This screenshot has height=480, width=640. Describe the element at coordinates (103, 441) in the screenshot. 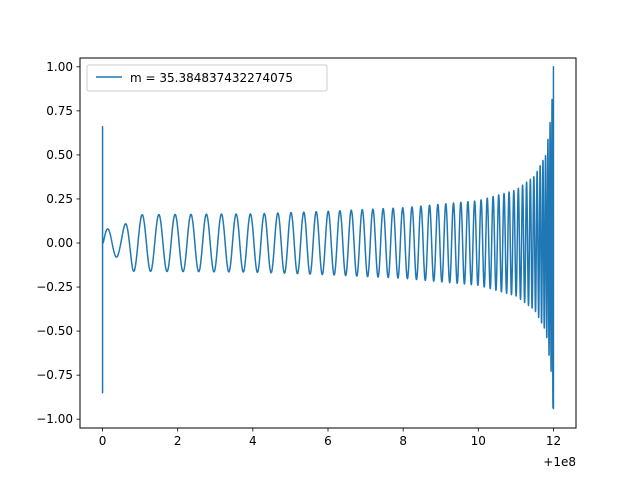

I see `x-tick-label: 0` at that location.